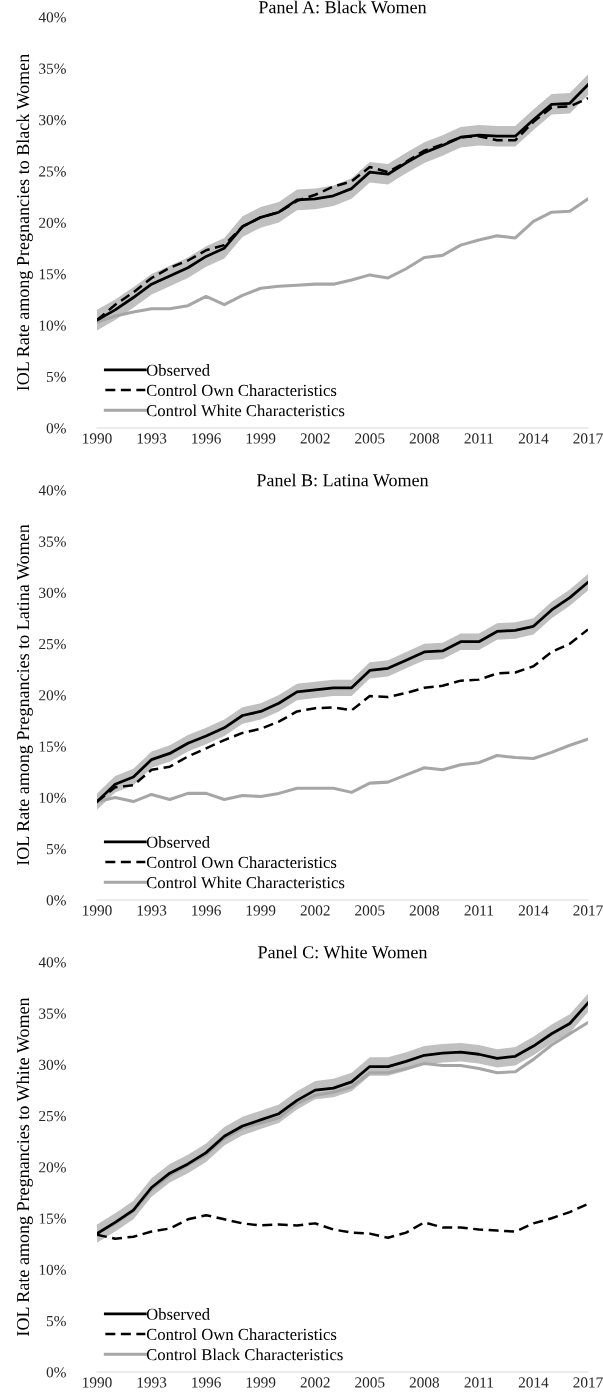 The image size is (603, 1399). What do you see at coordinates (24, 1166) in the screenshot?
I see `y-axis-title: IOL Rate among Pregnancies to White Women` at bounding box center [24, 1166].